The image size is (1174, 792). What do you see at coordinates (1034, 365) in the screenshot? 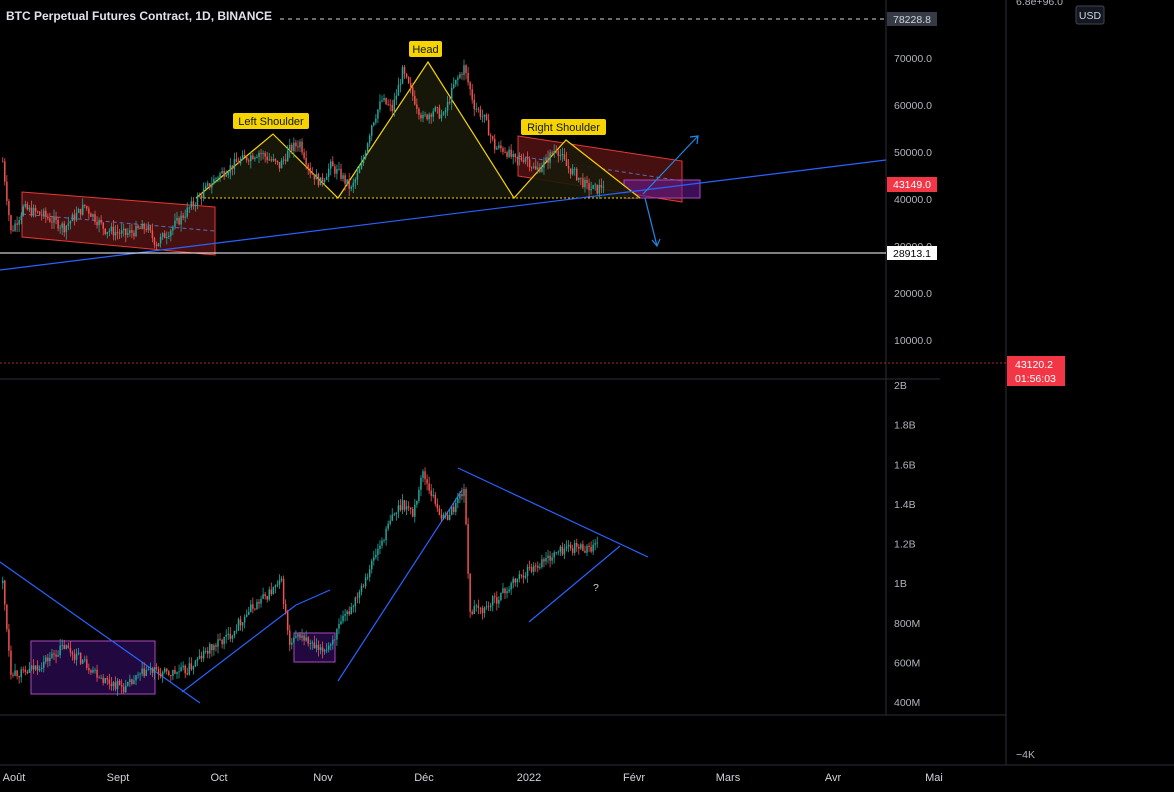
I see `svg-text: 43120.2` at bounding box center [1034, 365].